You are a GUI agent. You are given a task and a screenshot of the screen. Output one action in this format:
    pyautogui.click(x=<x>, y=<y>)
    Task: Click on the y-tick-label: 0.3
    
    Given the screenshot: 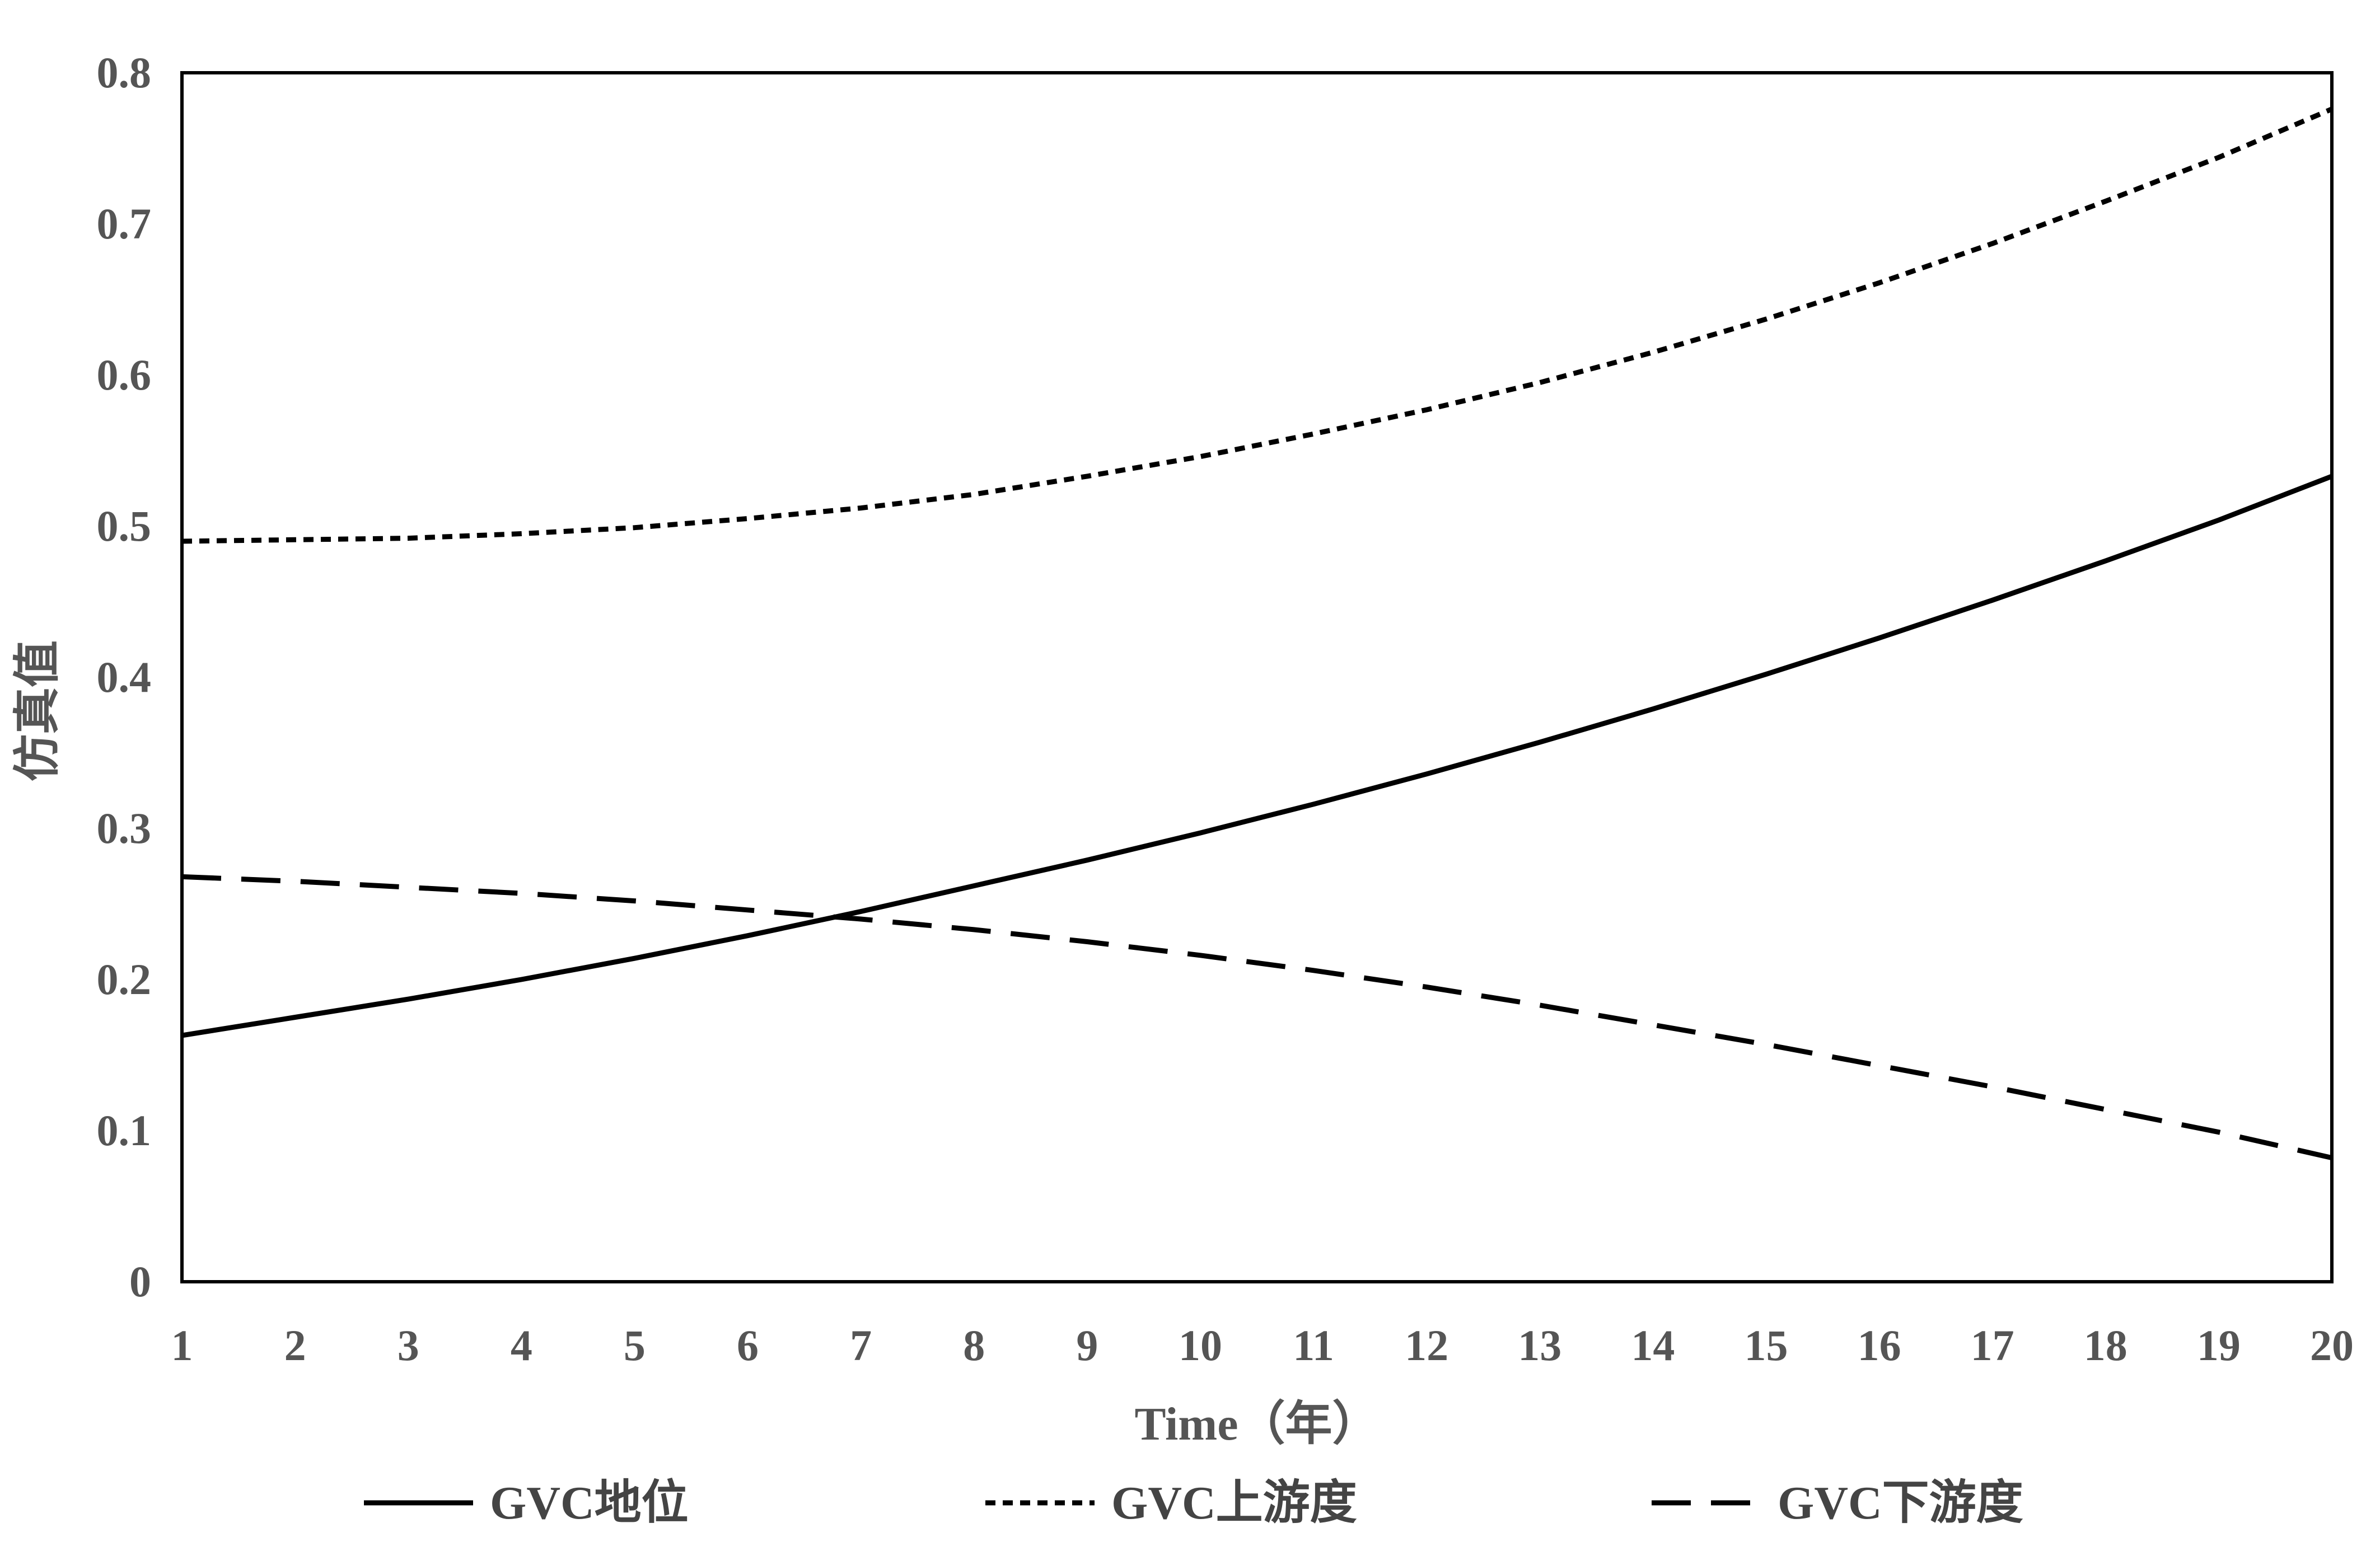 What is the action you would take?
    pyautogui.click(x=124, y=828)
    